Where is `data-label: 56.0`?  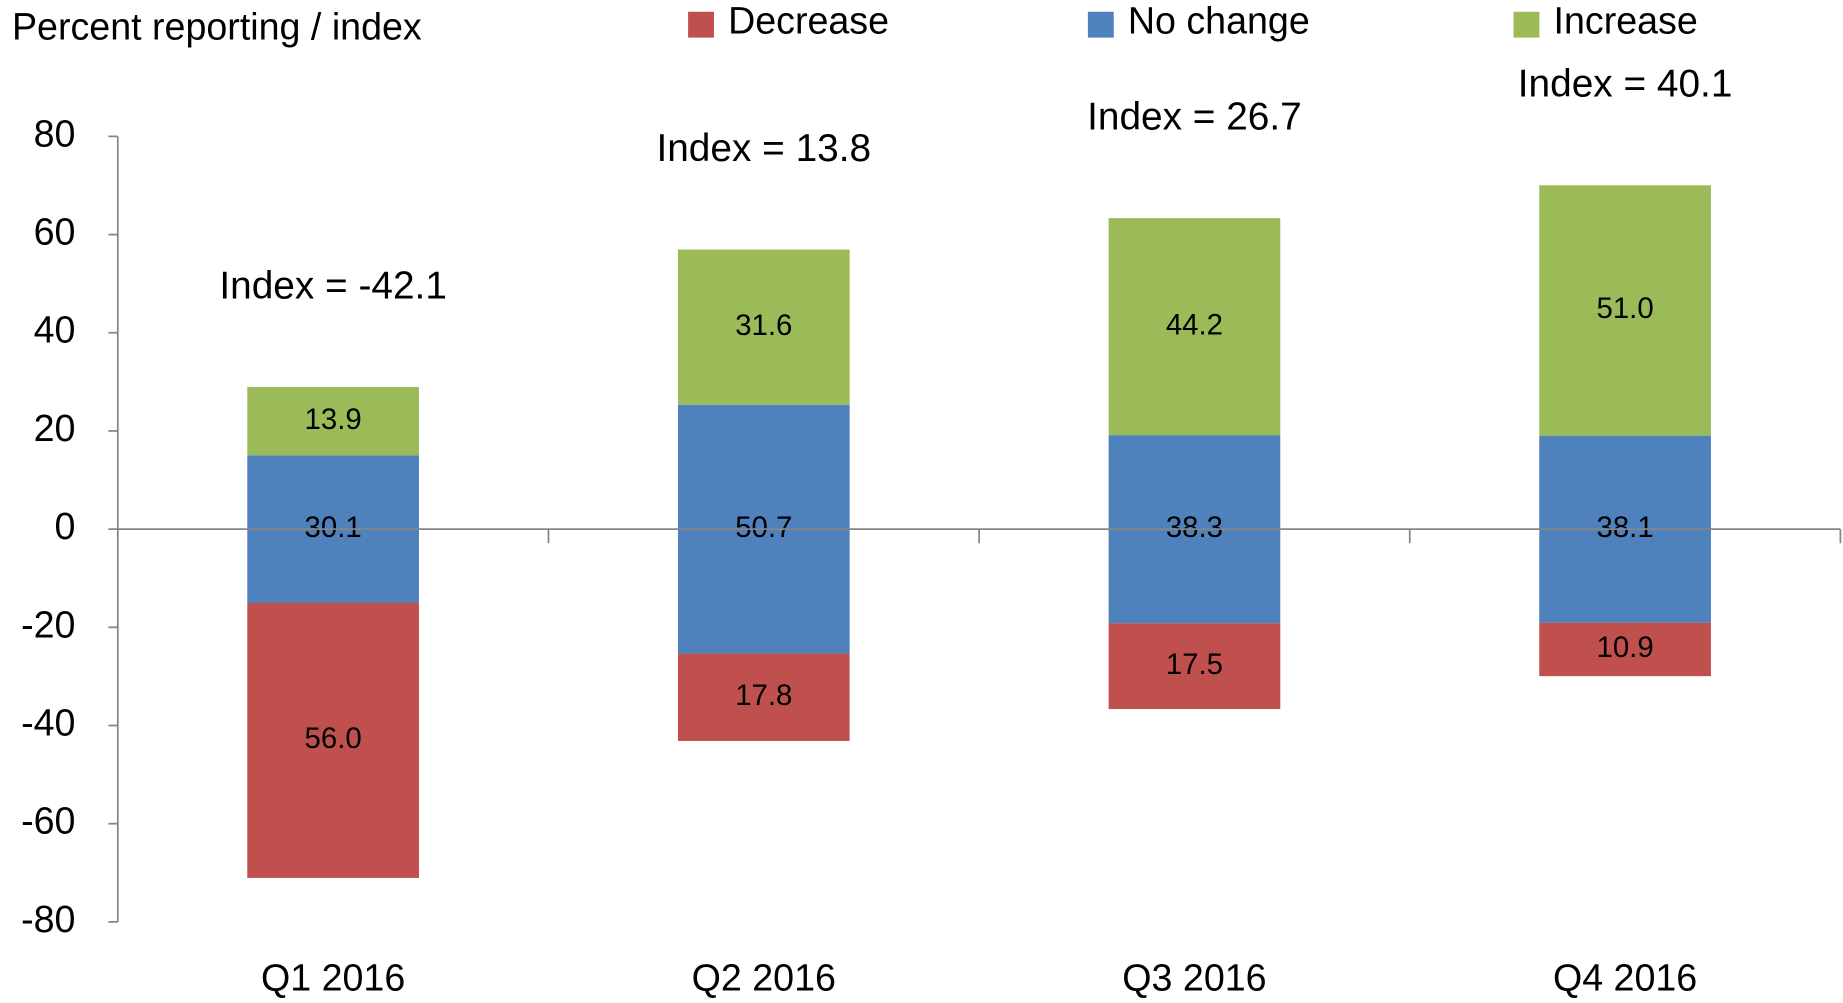
data-label: 56.0 is located at coordinates (333, 738).